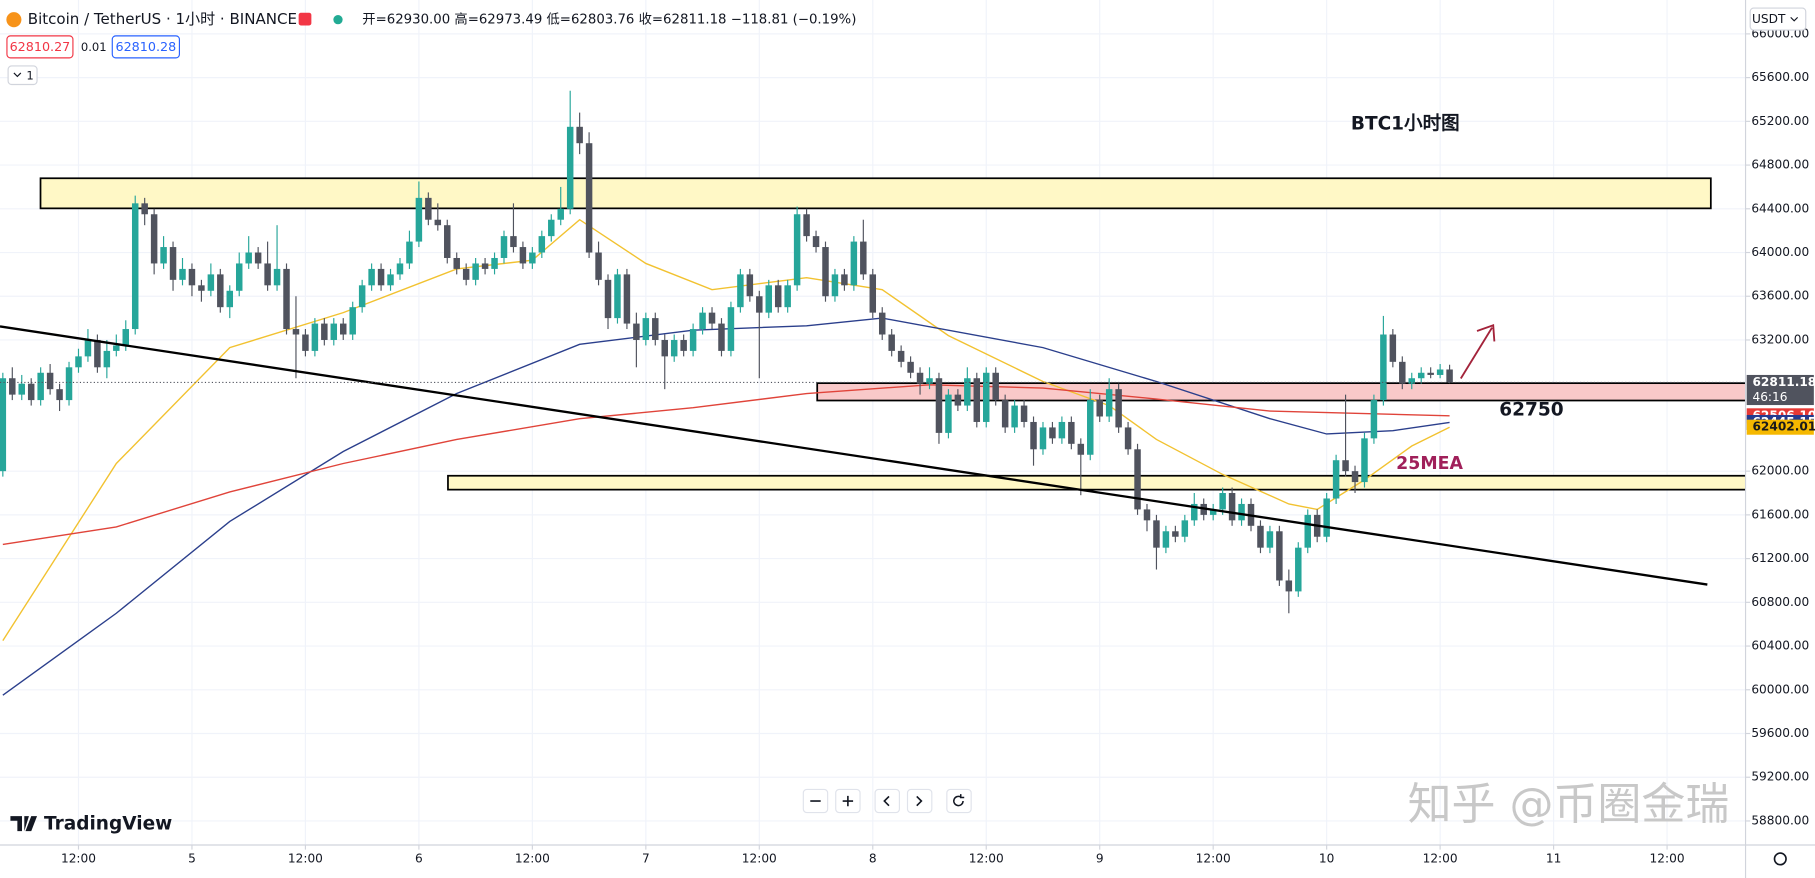 This screenshot has height=878, width=1815. What do you see at coordinates (145, 47) in the screenshot?
I see `buy-button` at bounding box center [145, 47].